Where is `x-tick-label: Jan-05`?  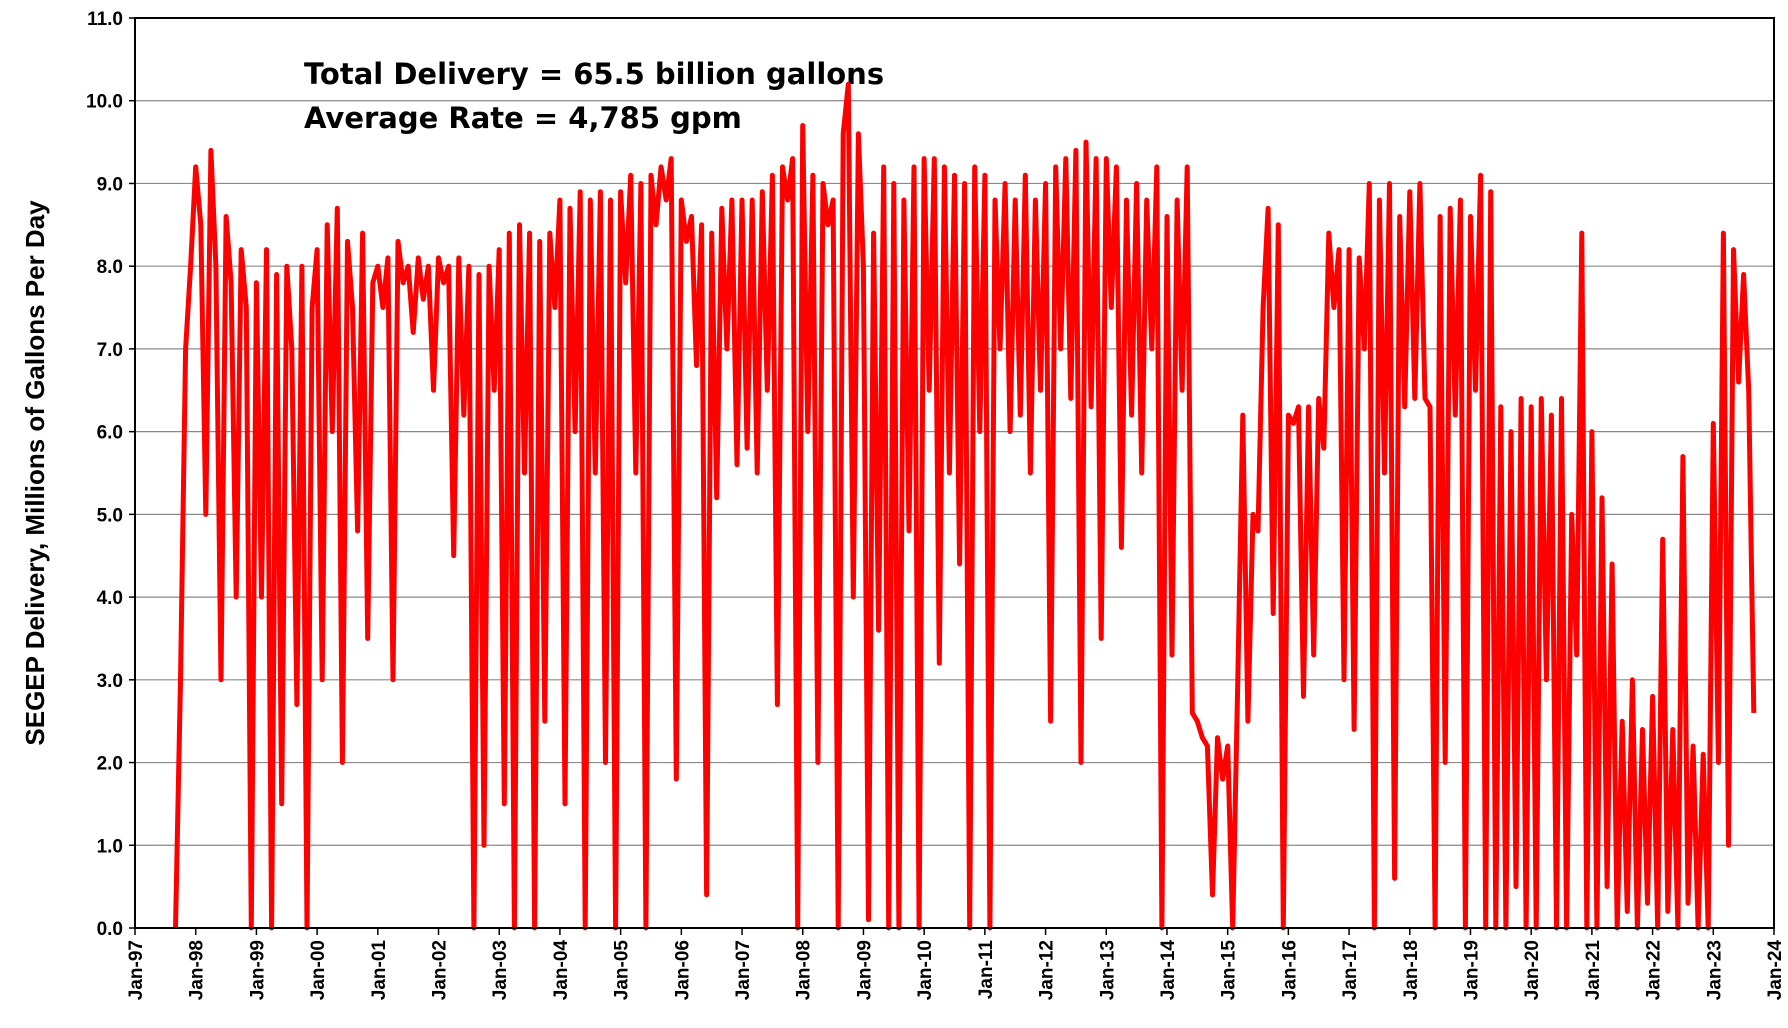
x-tick-label: Jan-05 is located at coordinates (622, 970).